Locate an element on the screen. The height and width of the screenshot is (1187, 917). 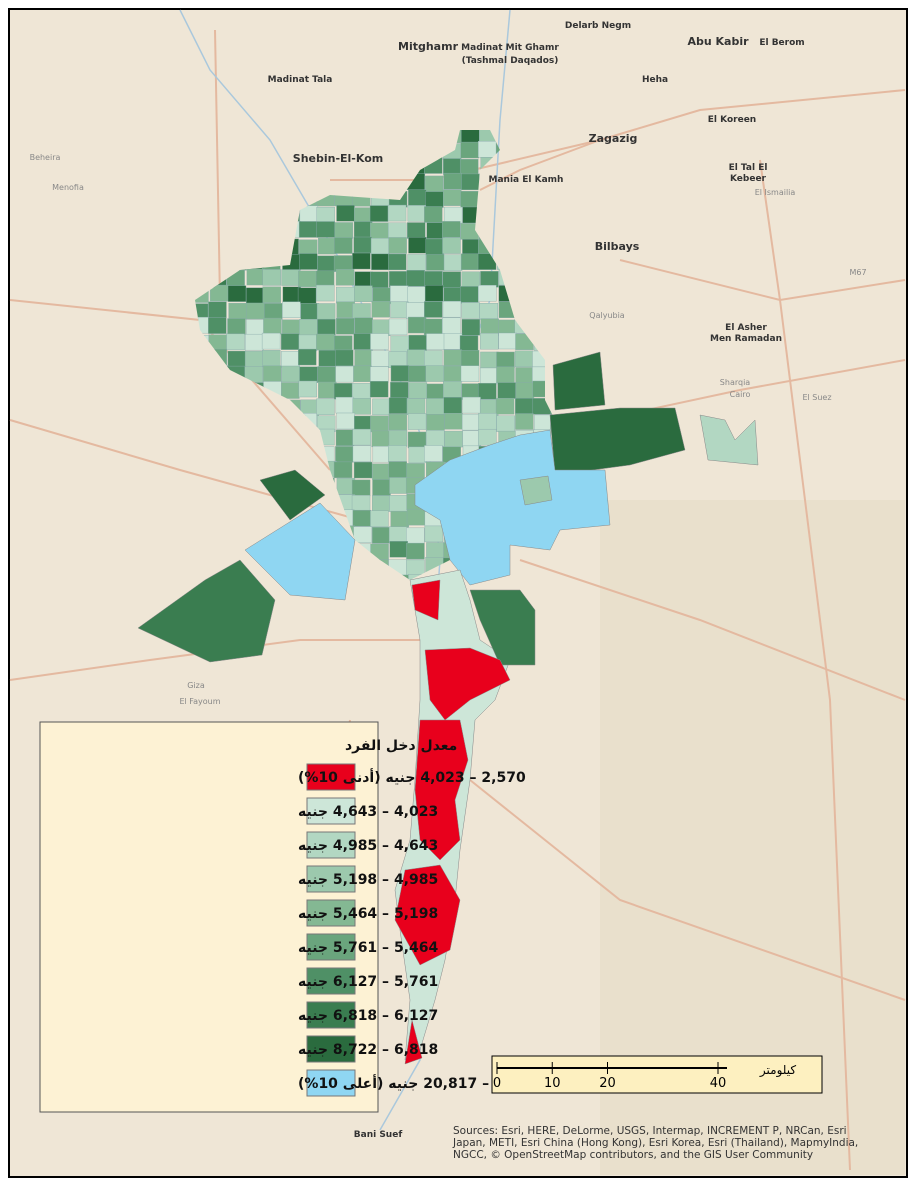
place-label: Cairo is located at coordinates (740, 394).